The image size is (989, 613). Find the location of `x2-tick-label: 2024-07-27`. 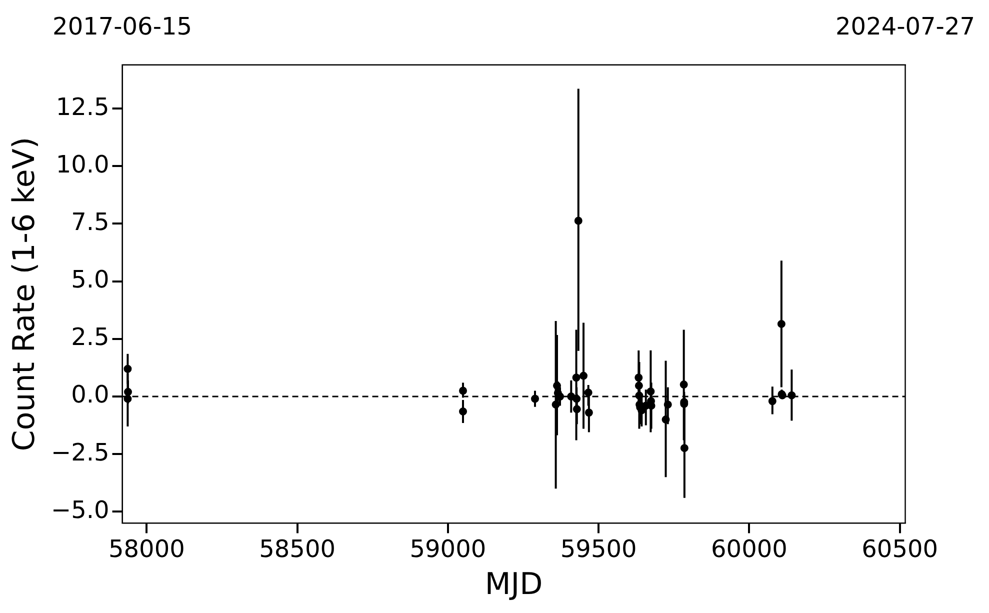

x2-tick-label: 2024-07-27 is located at coordinates (906, 26).